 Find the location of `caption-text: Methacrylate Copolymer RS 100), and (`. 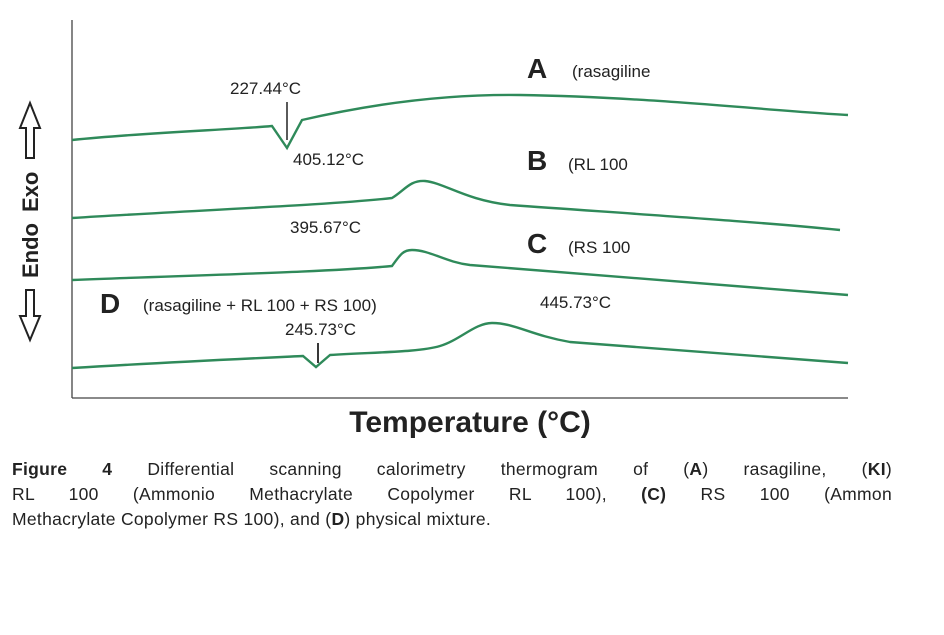

caption-text: Methacrylate Copolymer RS 100), and ( is located at coordinates (172, 519).